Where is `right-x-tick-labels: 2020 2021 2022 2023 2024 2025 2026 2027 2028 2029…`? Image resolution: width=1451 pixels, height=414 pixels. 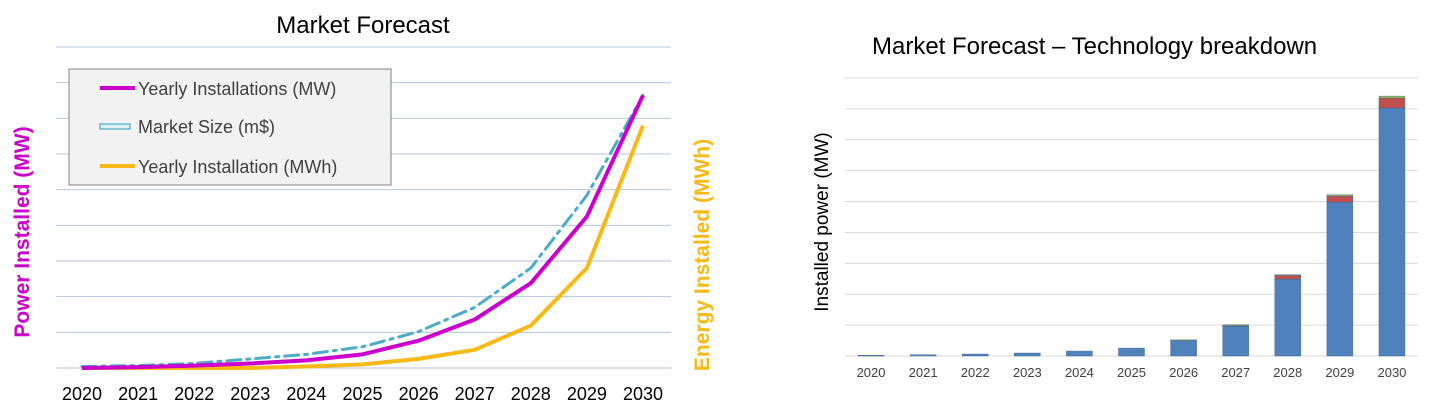 right-x-tick-labels: 2020 2021 2022 2023 2024 2025 2026 2027 2028 2029… is located at coordinates (1132, 372).